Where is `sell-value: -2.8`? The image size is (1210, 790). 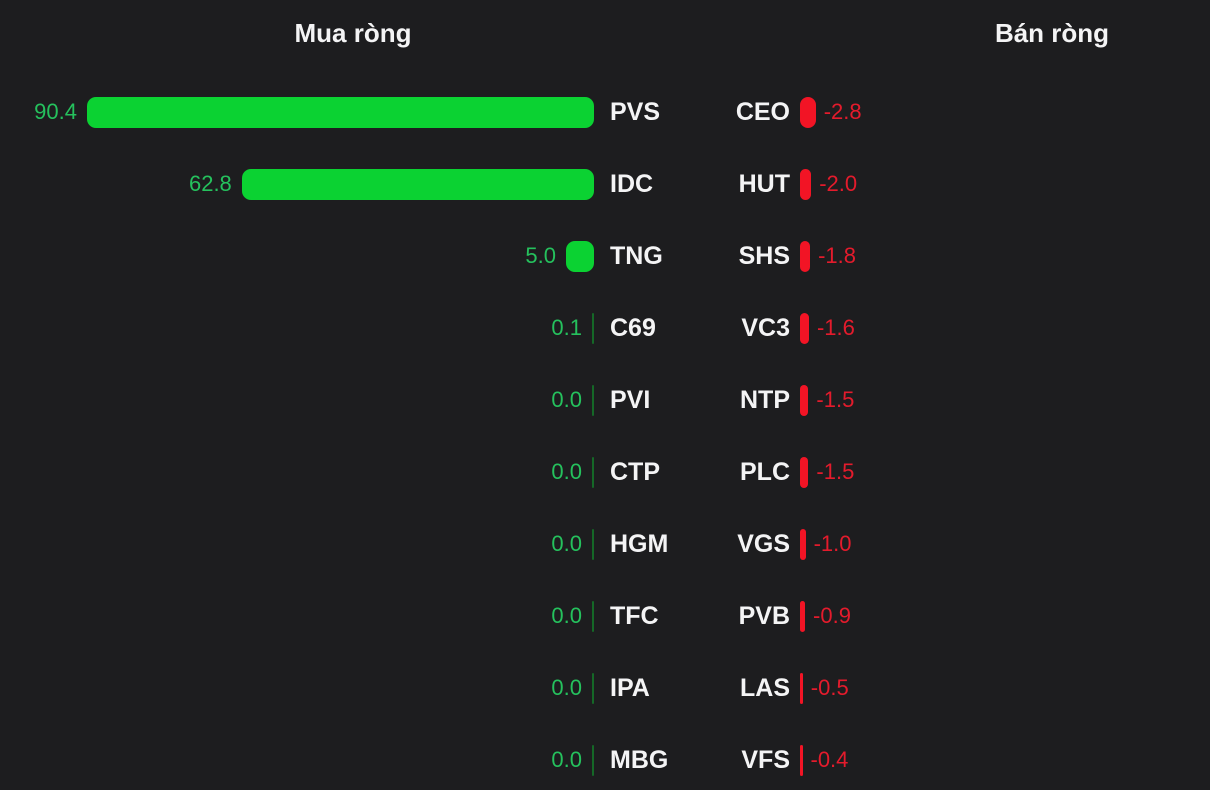 sell-value: -2.8 is located at coordinates (842, 111).